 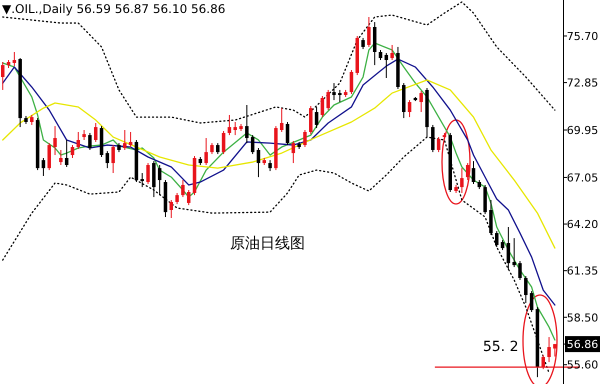 I want to click on chart-title: ▼.OIL.,Daily 56.59 56.87 56.10 56.86, so click(x=114, y=9).